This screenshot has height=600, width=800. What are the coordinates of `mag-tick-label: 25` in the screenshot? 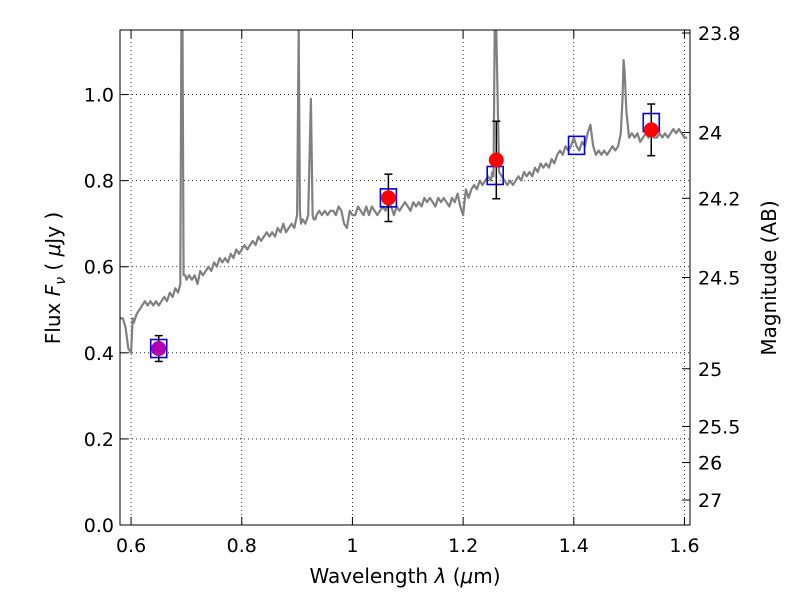 It's located at (710, 370).